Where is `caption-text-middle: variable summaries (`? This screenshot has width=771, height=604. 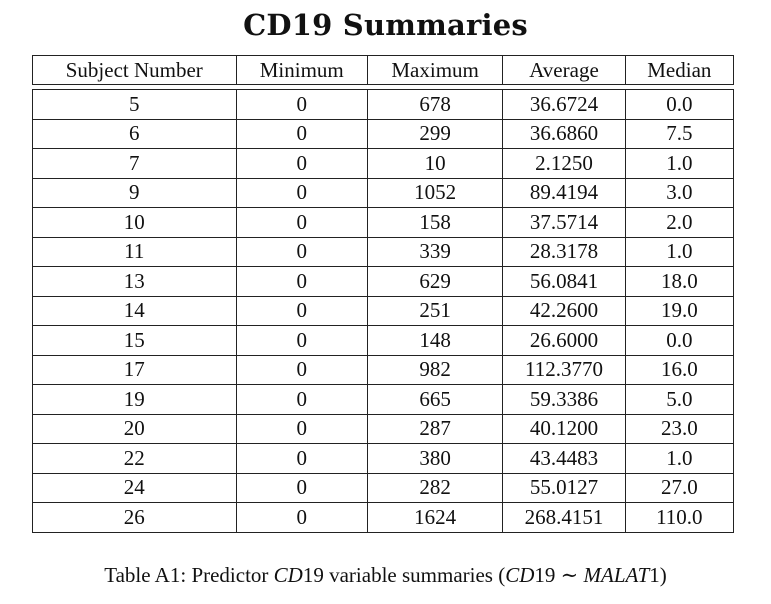
caption-text-middle: variable summaries ( is located at coordinates (417, 575).